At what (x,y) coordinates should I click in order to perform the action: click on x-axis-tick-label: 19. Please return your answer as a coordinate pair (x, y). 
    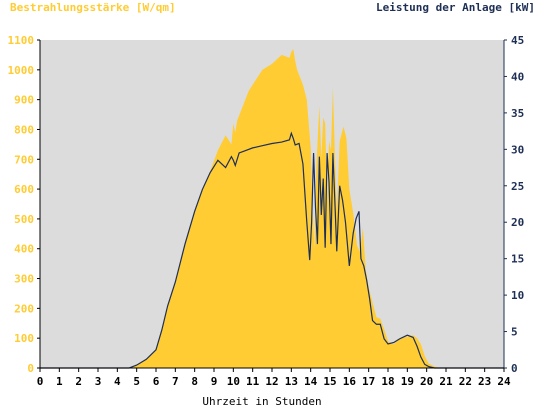
    Looking at the image, I should click on (407, 381).